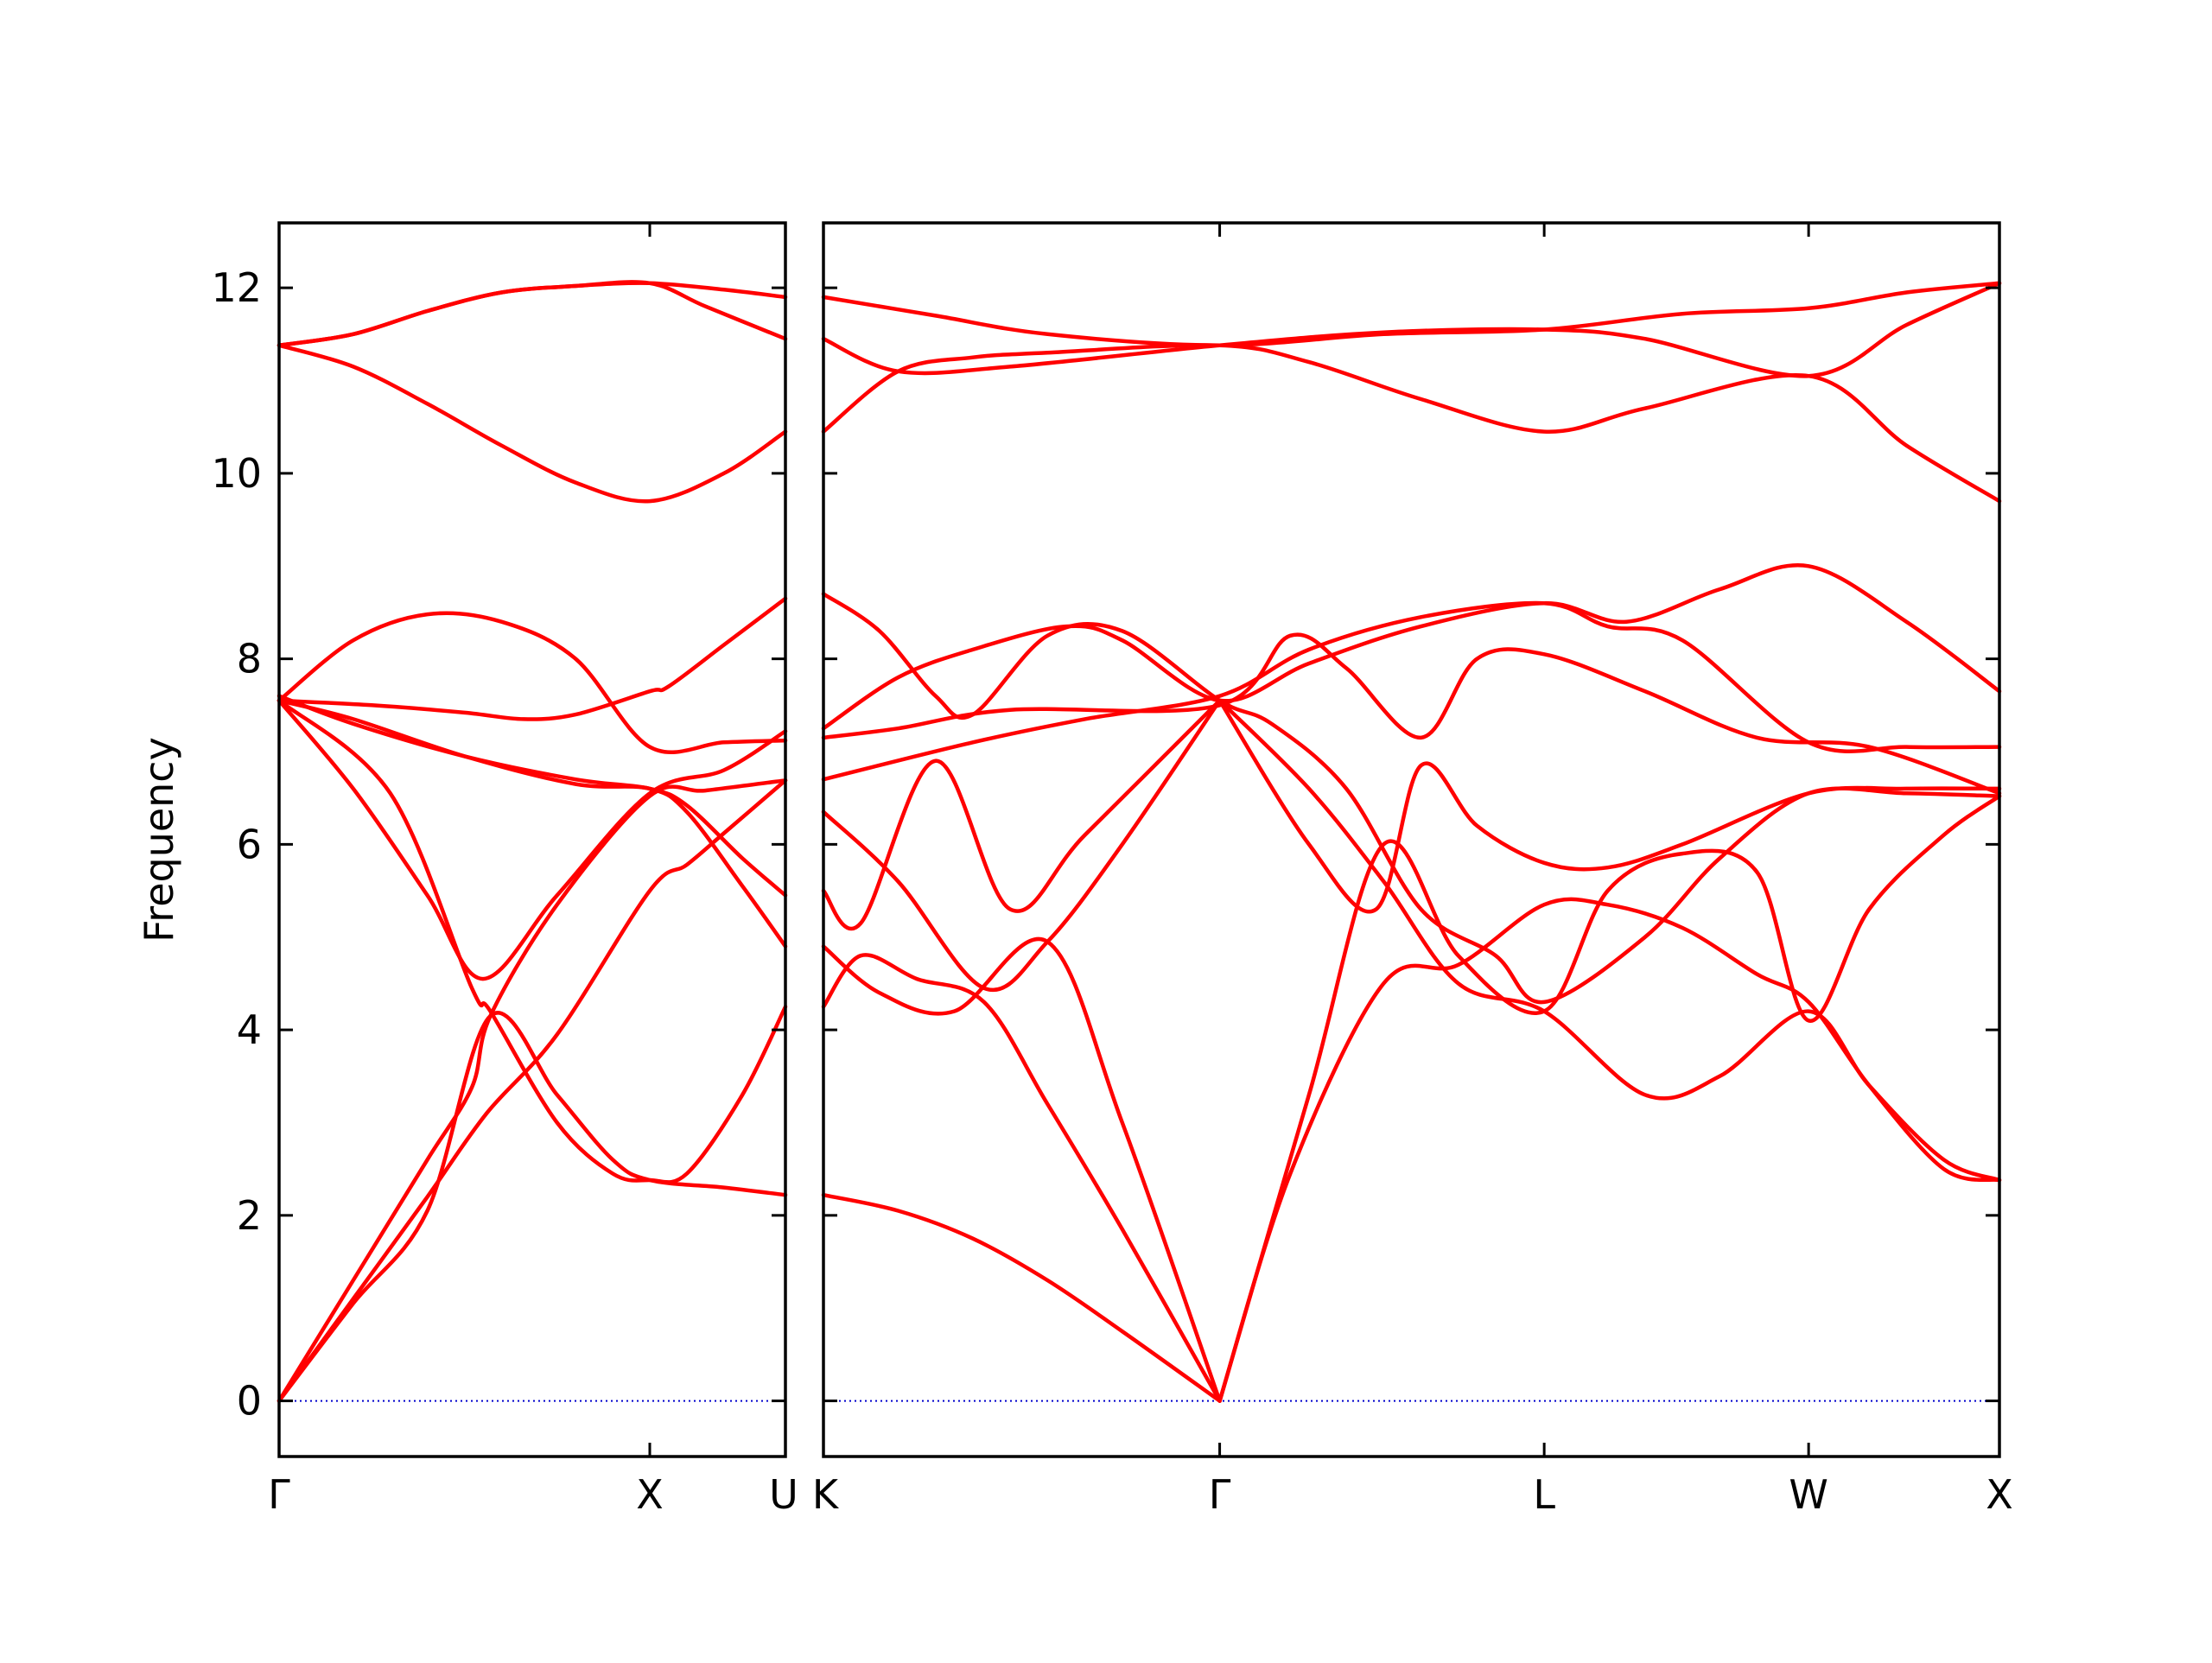  I want to click on band-line-p1-s11, so click(1021, 846).